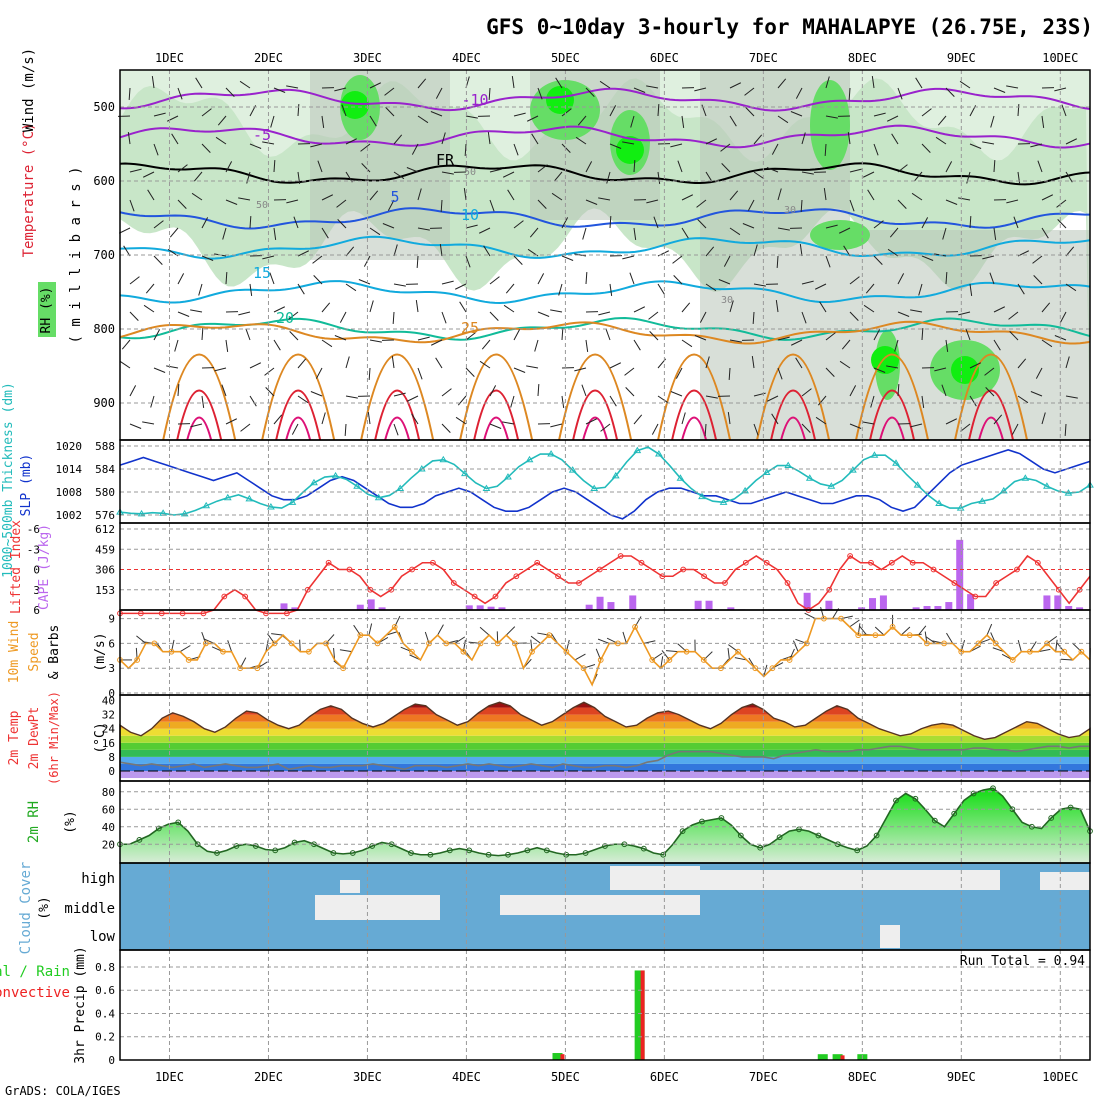 The width and height of the screenshot is (1100, 1104). What do you see at coordinates (664, 58) in the screenshot?
I see `top-day-label: 6DEC` at bounding box center [664, 58].